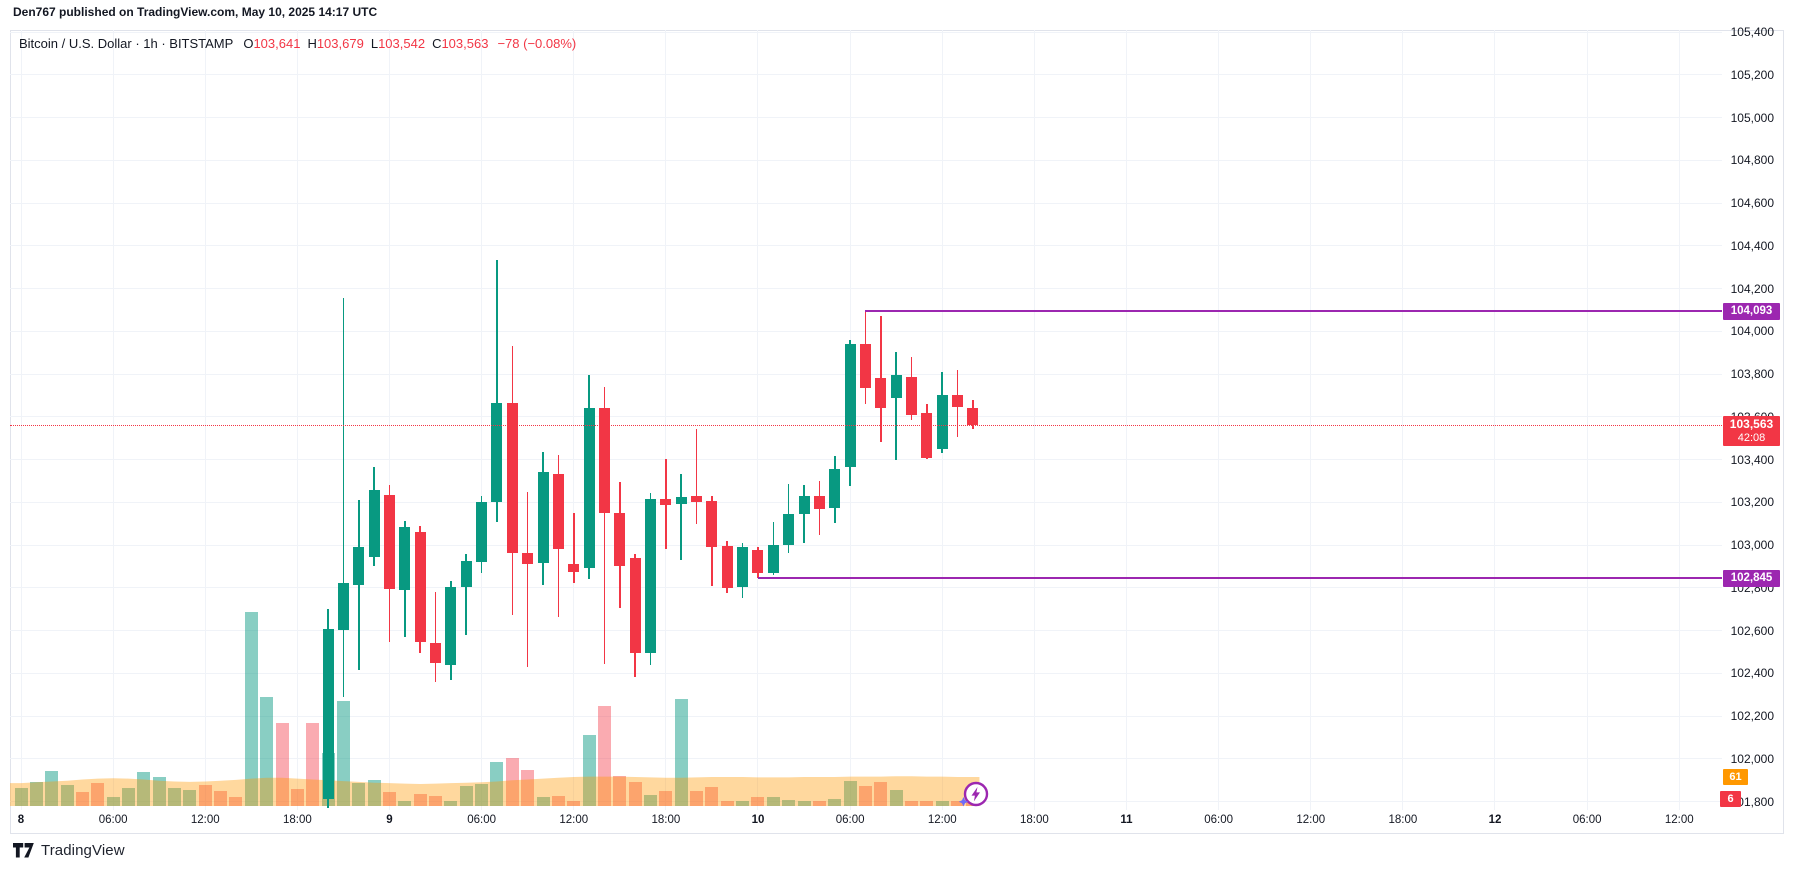  Describe the element at coordinates (1752, 673) in the screenshot. I see `price-axis-label: 102,400` at that location.